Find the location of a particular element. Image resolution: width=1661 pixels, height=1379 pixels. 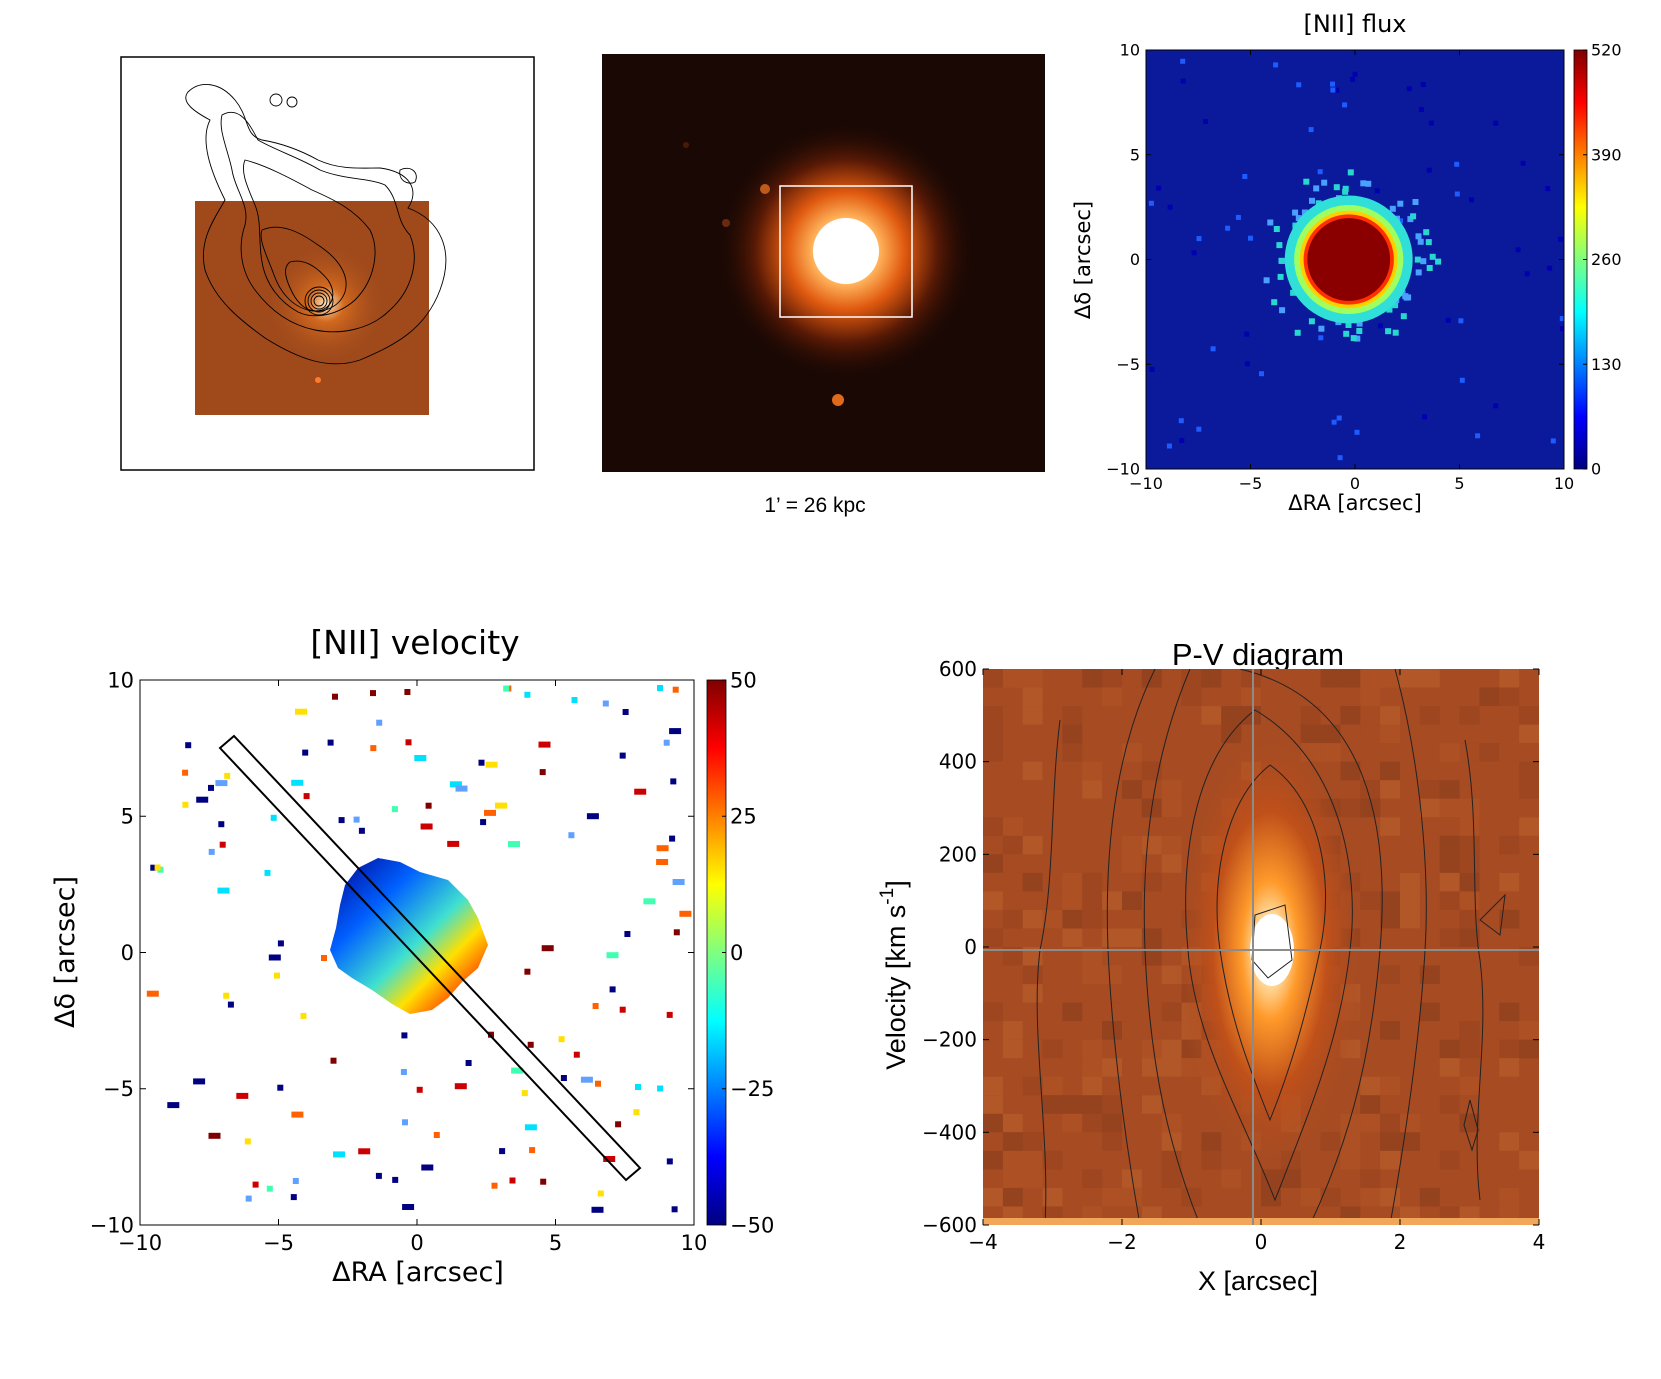

velocity-noise-pixels is located at coordinates (419, 949).